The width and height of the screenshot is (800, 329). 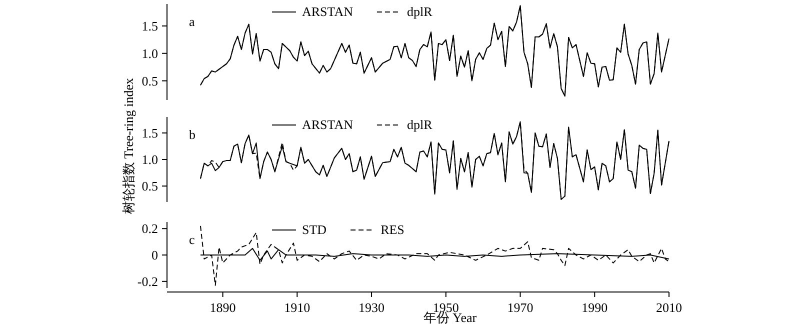 I want to click on text: b, so click(x=192, y=134).